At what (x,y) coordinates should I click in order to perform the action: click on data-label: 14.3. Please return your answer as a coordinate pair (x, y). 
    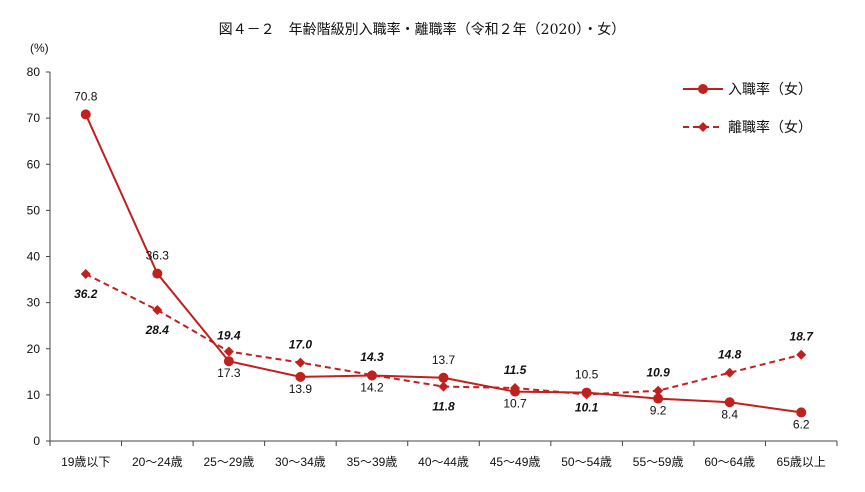
    Looking at the image, I should click on (372, 357).